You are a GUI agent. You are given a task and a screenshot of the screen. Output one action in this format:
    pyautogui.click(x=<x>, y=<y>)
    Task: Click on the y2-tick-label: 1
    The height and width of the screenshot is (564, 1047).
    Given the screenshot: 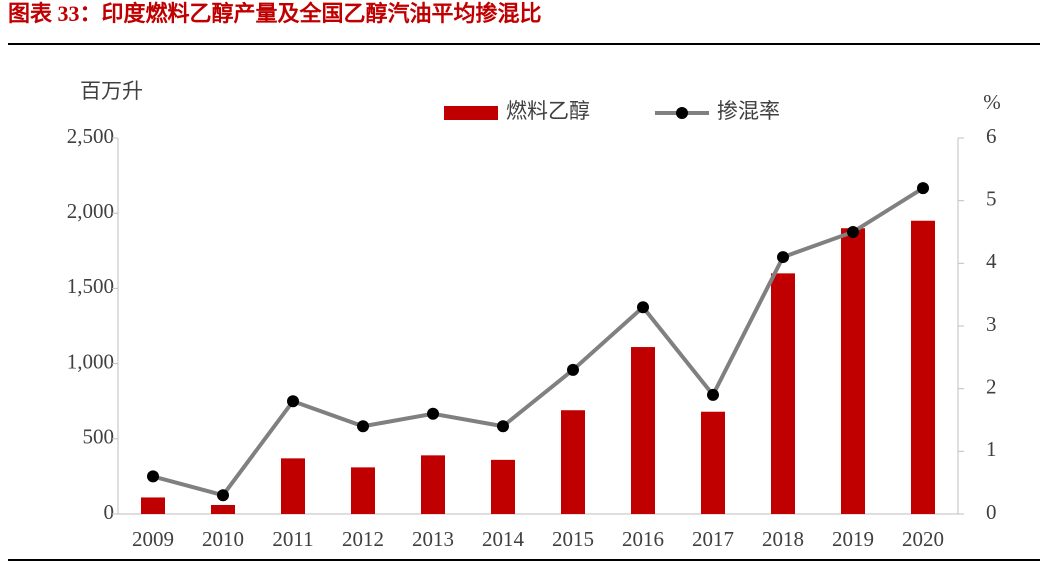 What is the action you would take?
    pyautogui.click(x=991, y=449)
    